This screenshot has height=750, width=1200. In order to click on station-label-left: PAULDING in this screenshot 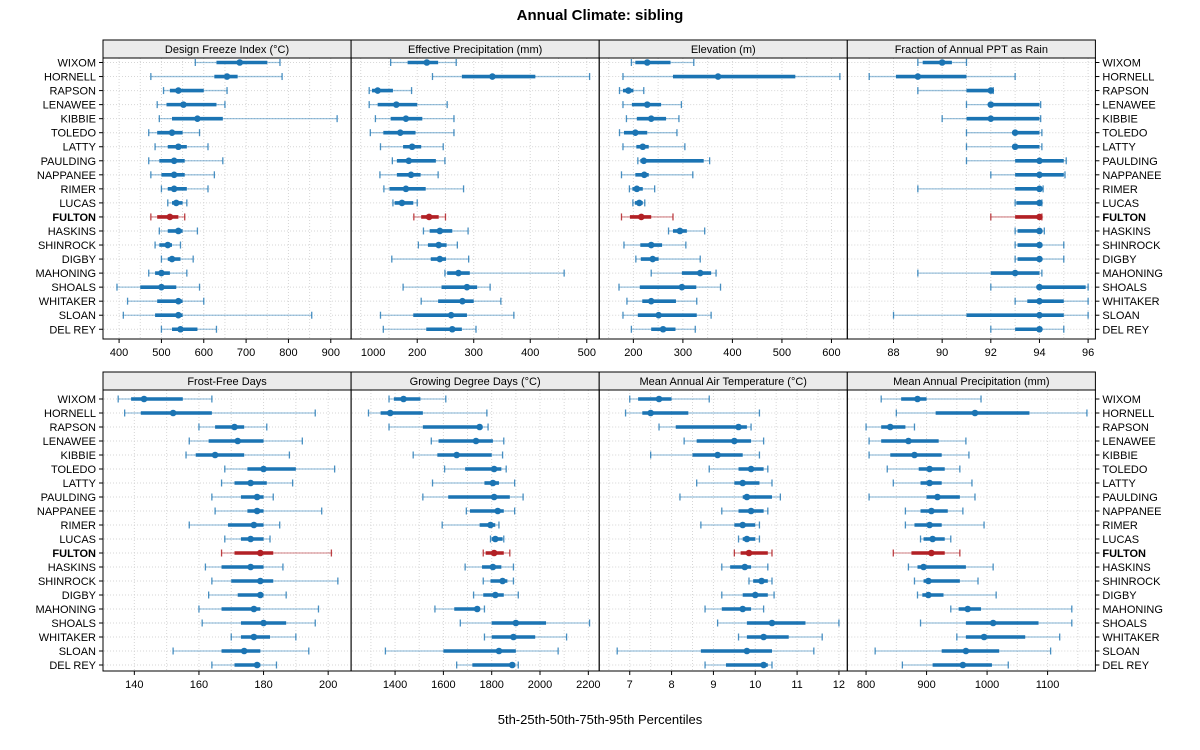, I will do `click(68, 498)`.